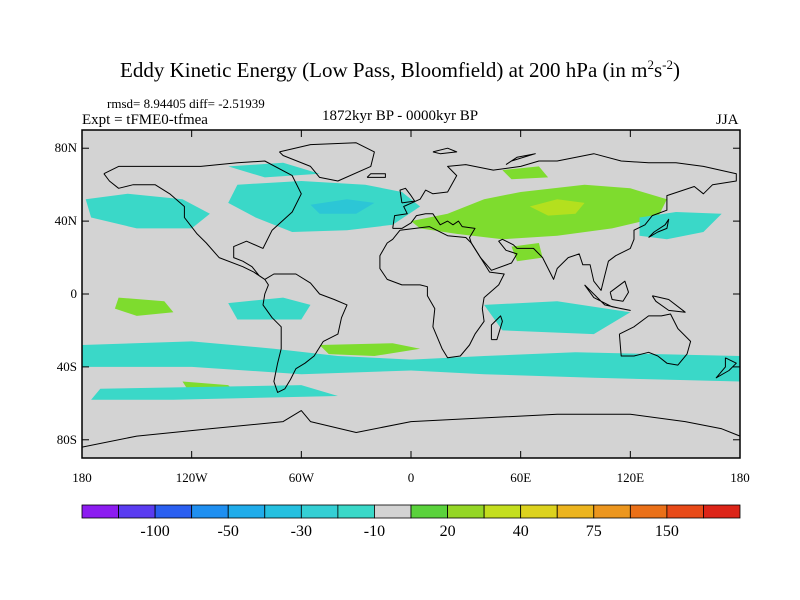  I want to click on colorbar-label: -100, so click(154, 531).